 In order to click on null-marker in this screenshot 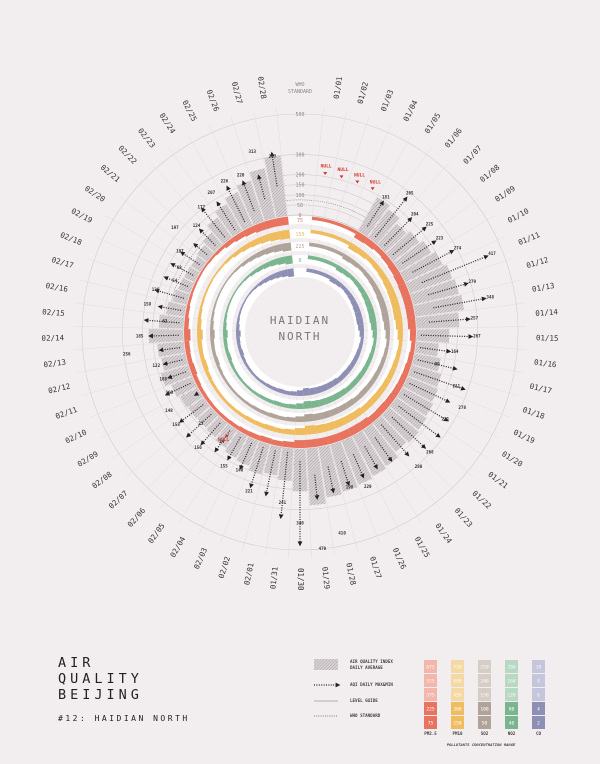, I will do `click(341, 177)`.